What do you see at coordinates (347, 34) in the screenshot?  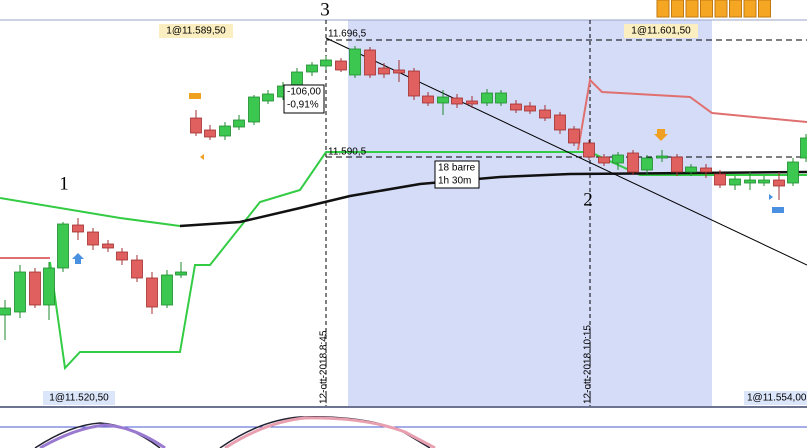 I see `level-label: 11.696,5` at bounding box center [347, 34].